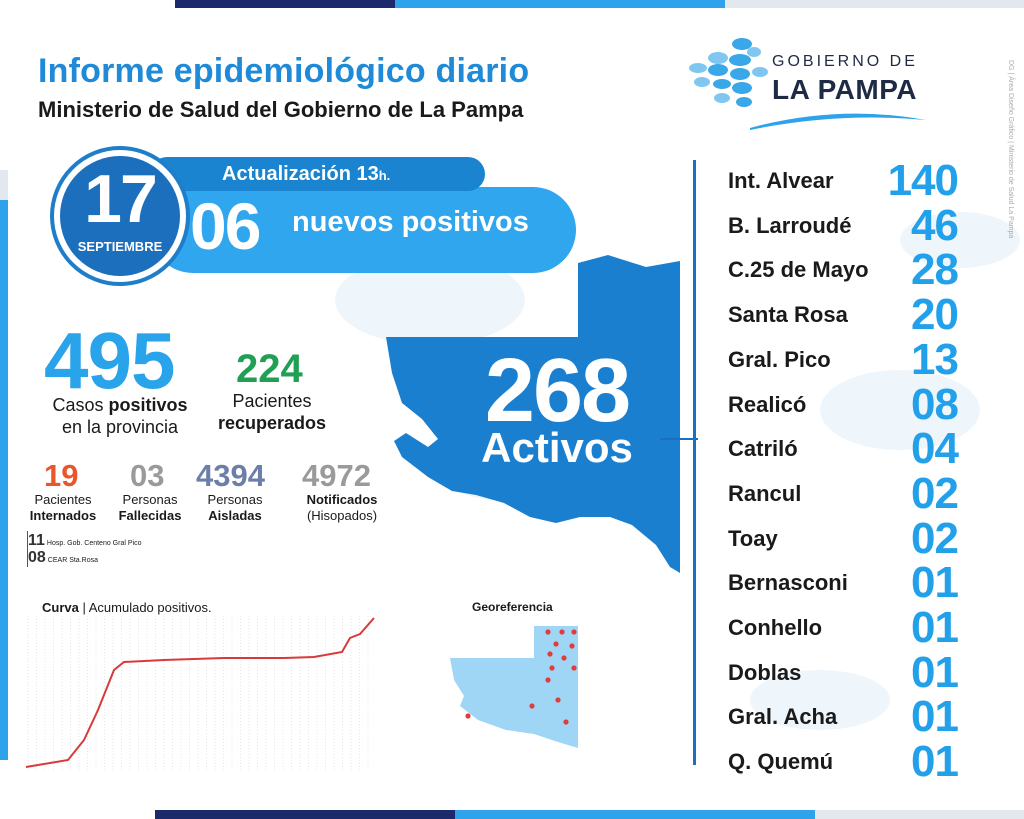  What do you see at coordinates (148, 405) in the screenshot?
I see `positives-label-bold: positivos` at bounding box center [148, 405].